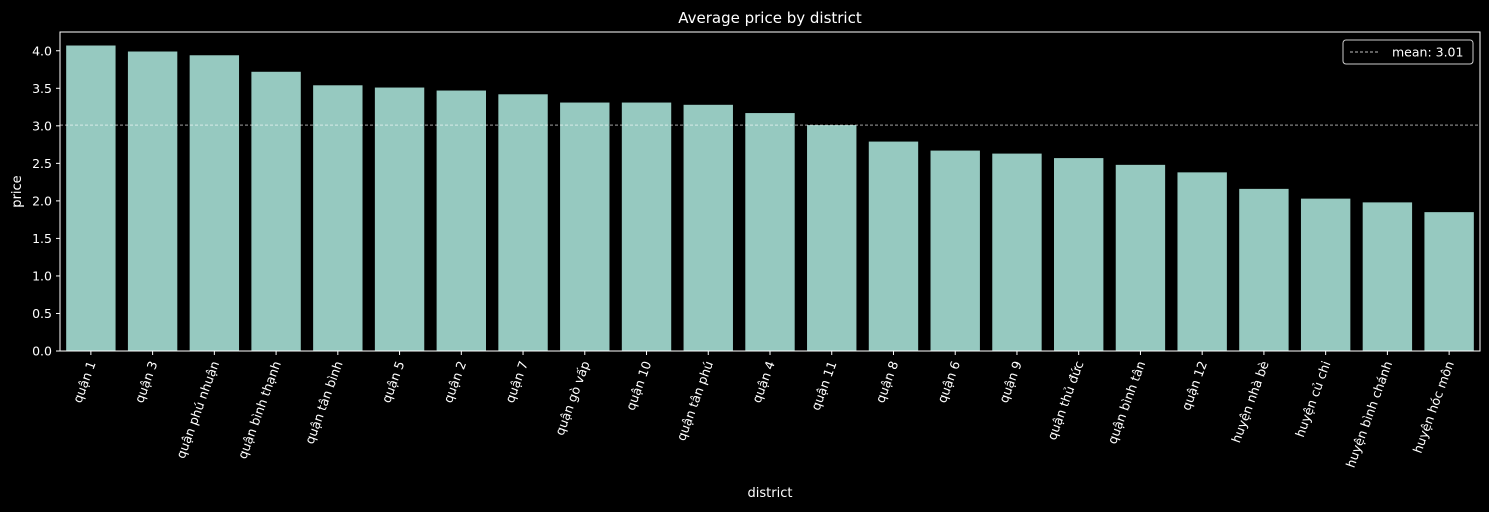  Describe the element at coordinates (694, 401) in the screenshot. I see `x-tick-label: quận tân phú` at that location.